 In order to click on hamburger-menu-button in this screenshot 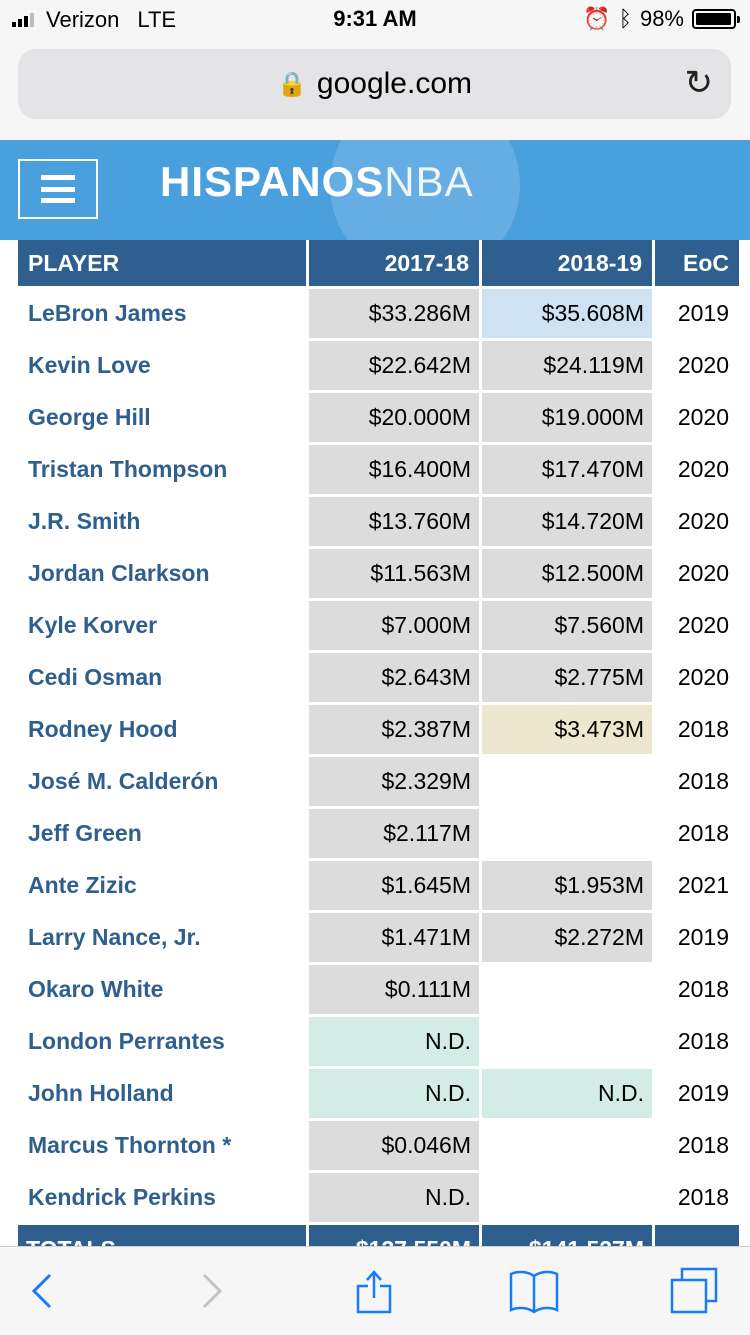, I will do `click(58, 189)`.